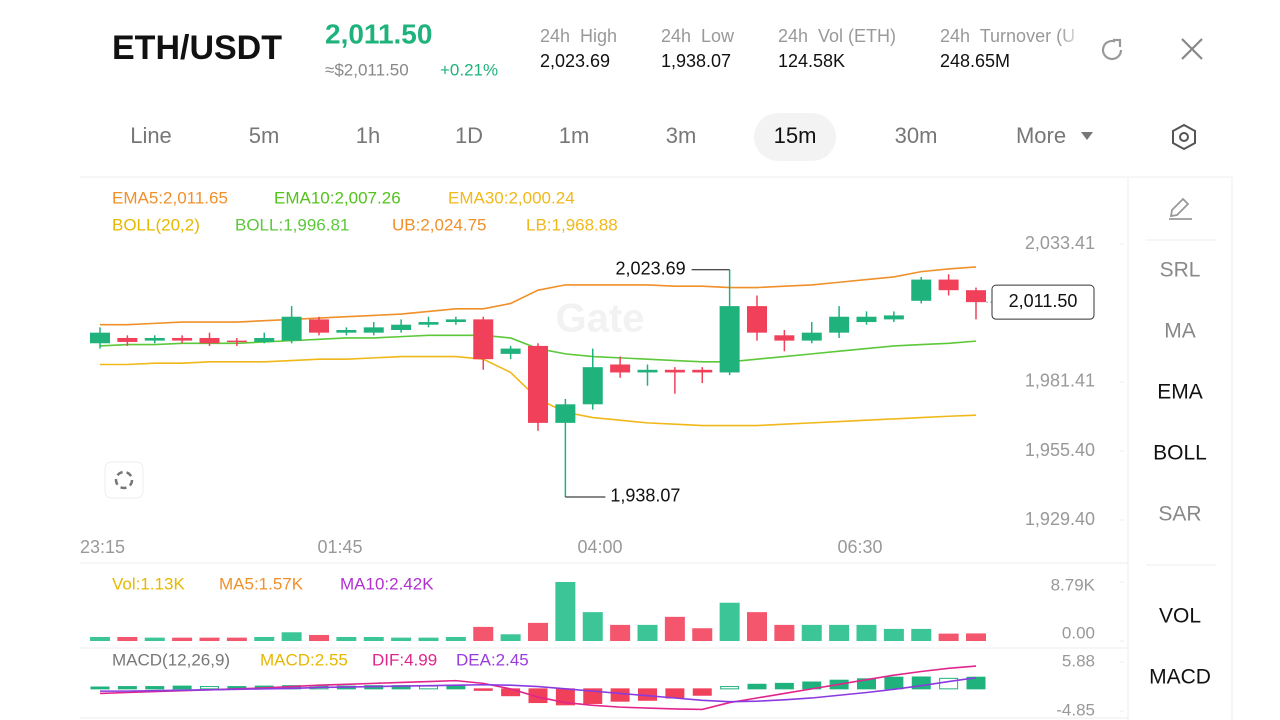 The width and height of the screenshot is (1280, 720). What do you see at coordinates (469, 135) in the screenshot?
I see `tab: 1D` at bounding box center [469, 135].